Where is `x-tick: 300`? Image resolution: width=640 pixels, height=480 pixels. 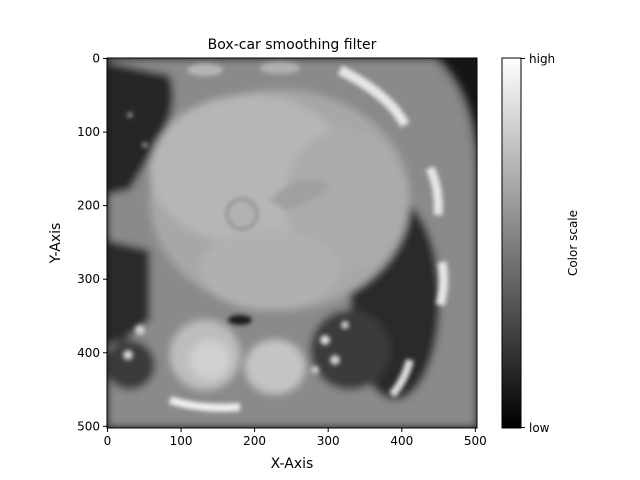
x-tick: 300 is located at coordinates (328, 438).